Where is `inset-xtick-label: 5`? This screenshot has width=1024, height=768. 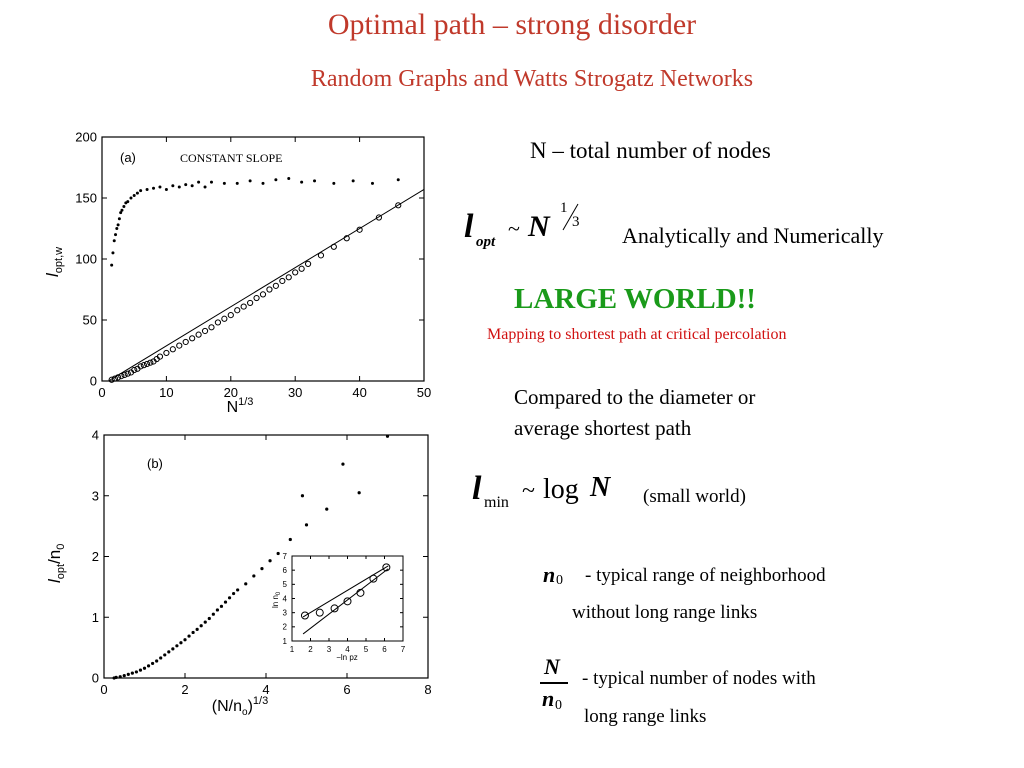
inset-xtick-label: 5 is located at coordinates (366, 649).